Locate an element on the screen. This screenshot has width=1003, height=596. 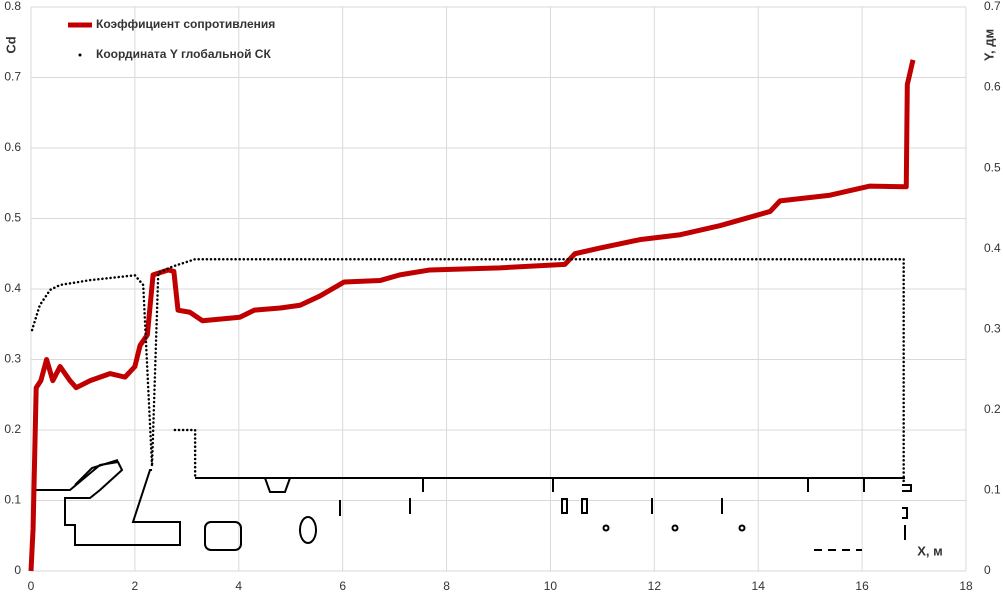
x-tick-label: 18 is located at coordinates (966, 586).